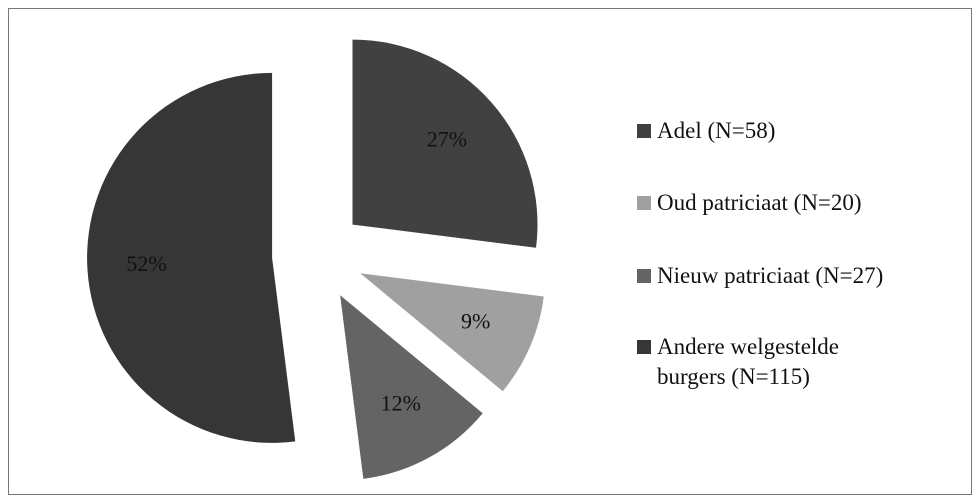 The image size is (980, 503). I want to click on slice-label: 52%, so click(146, 263).